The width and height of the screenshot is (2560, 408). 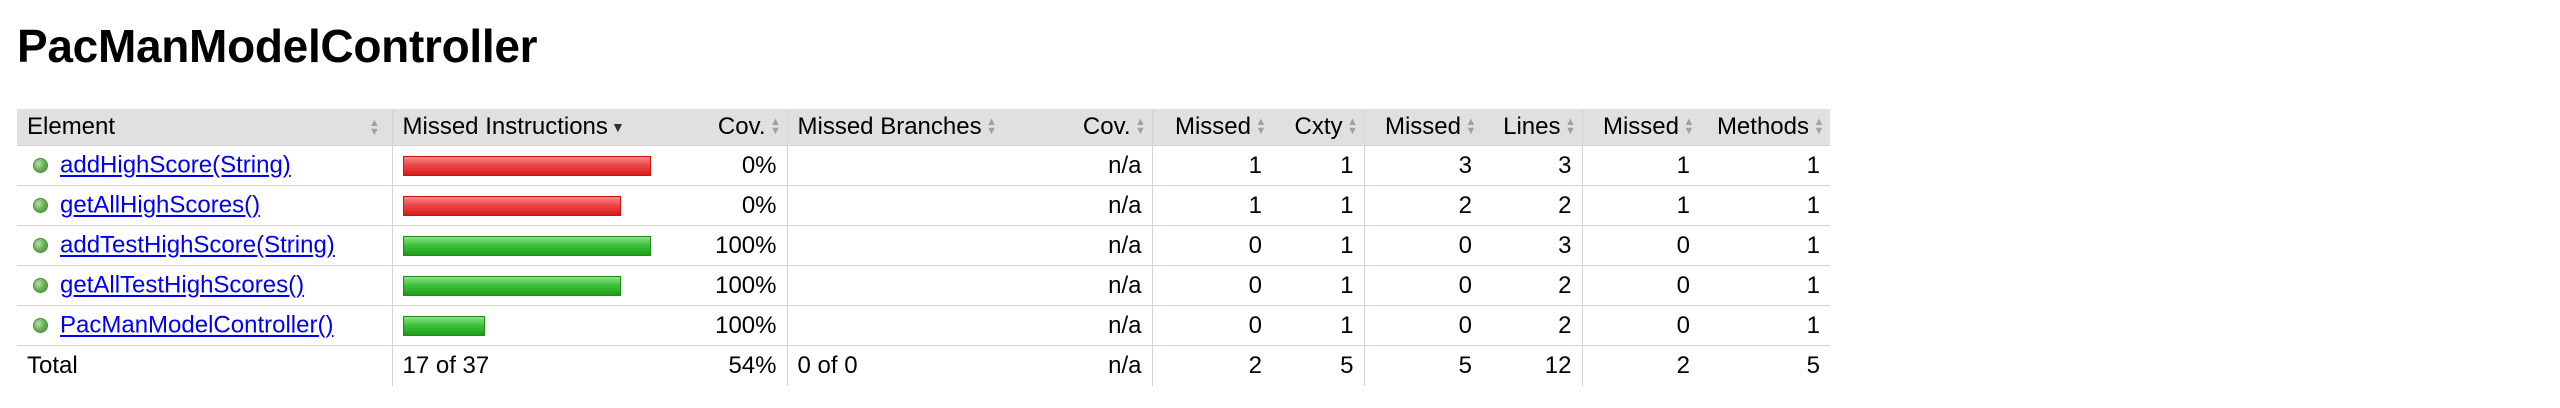 I want to click on total-lines: 12, so click(x=1558, y=365).